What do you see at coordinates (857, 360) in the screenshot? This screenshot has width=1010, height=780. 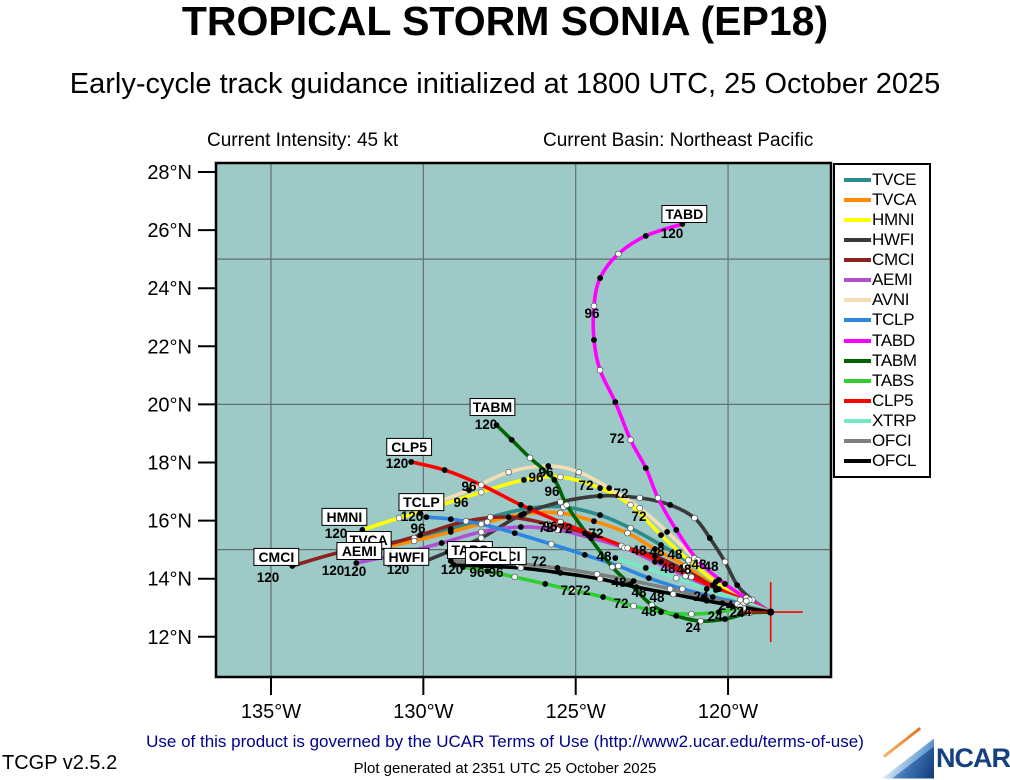 I see `legend-swatch-tabm` at bounding box center [857, 360].